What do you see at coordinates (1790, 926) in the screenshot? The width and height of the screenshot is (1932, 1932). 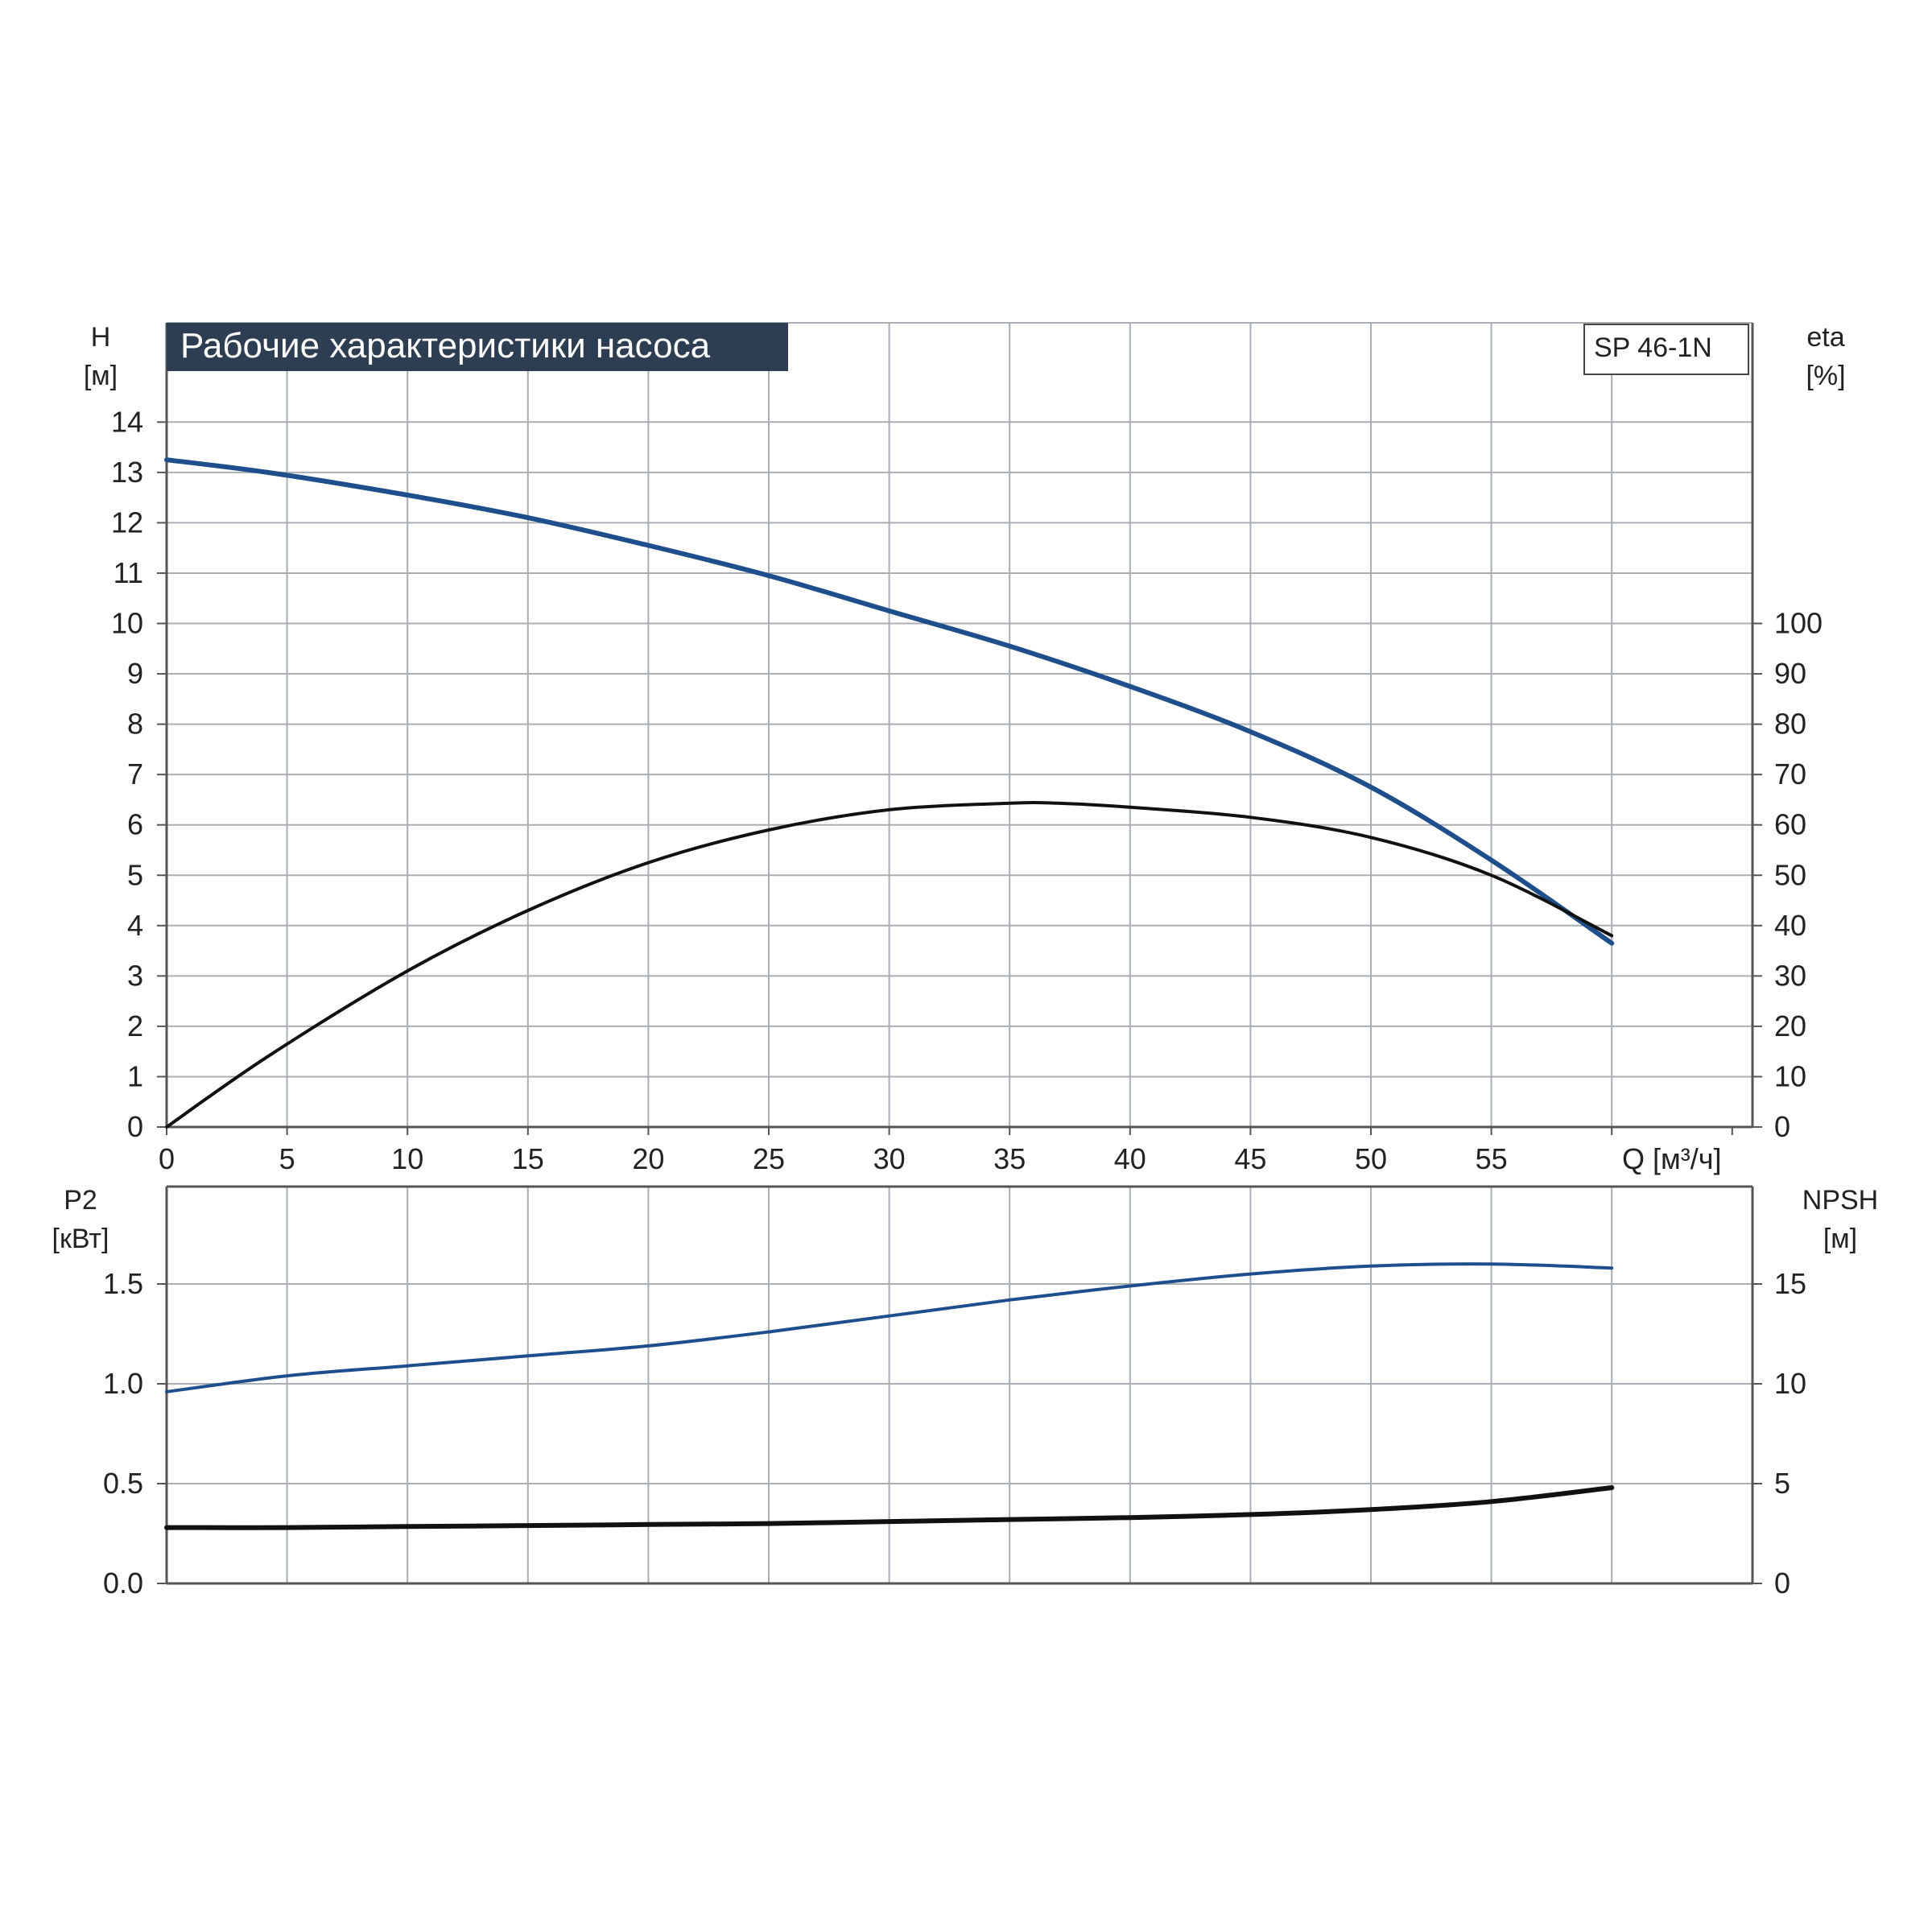 I see `y-right-tick-label: 40` at bounding box center [1790, 926].